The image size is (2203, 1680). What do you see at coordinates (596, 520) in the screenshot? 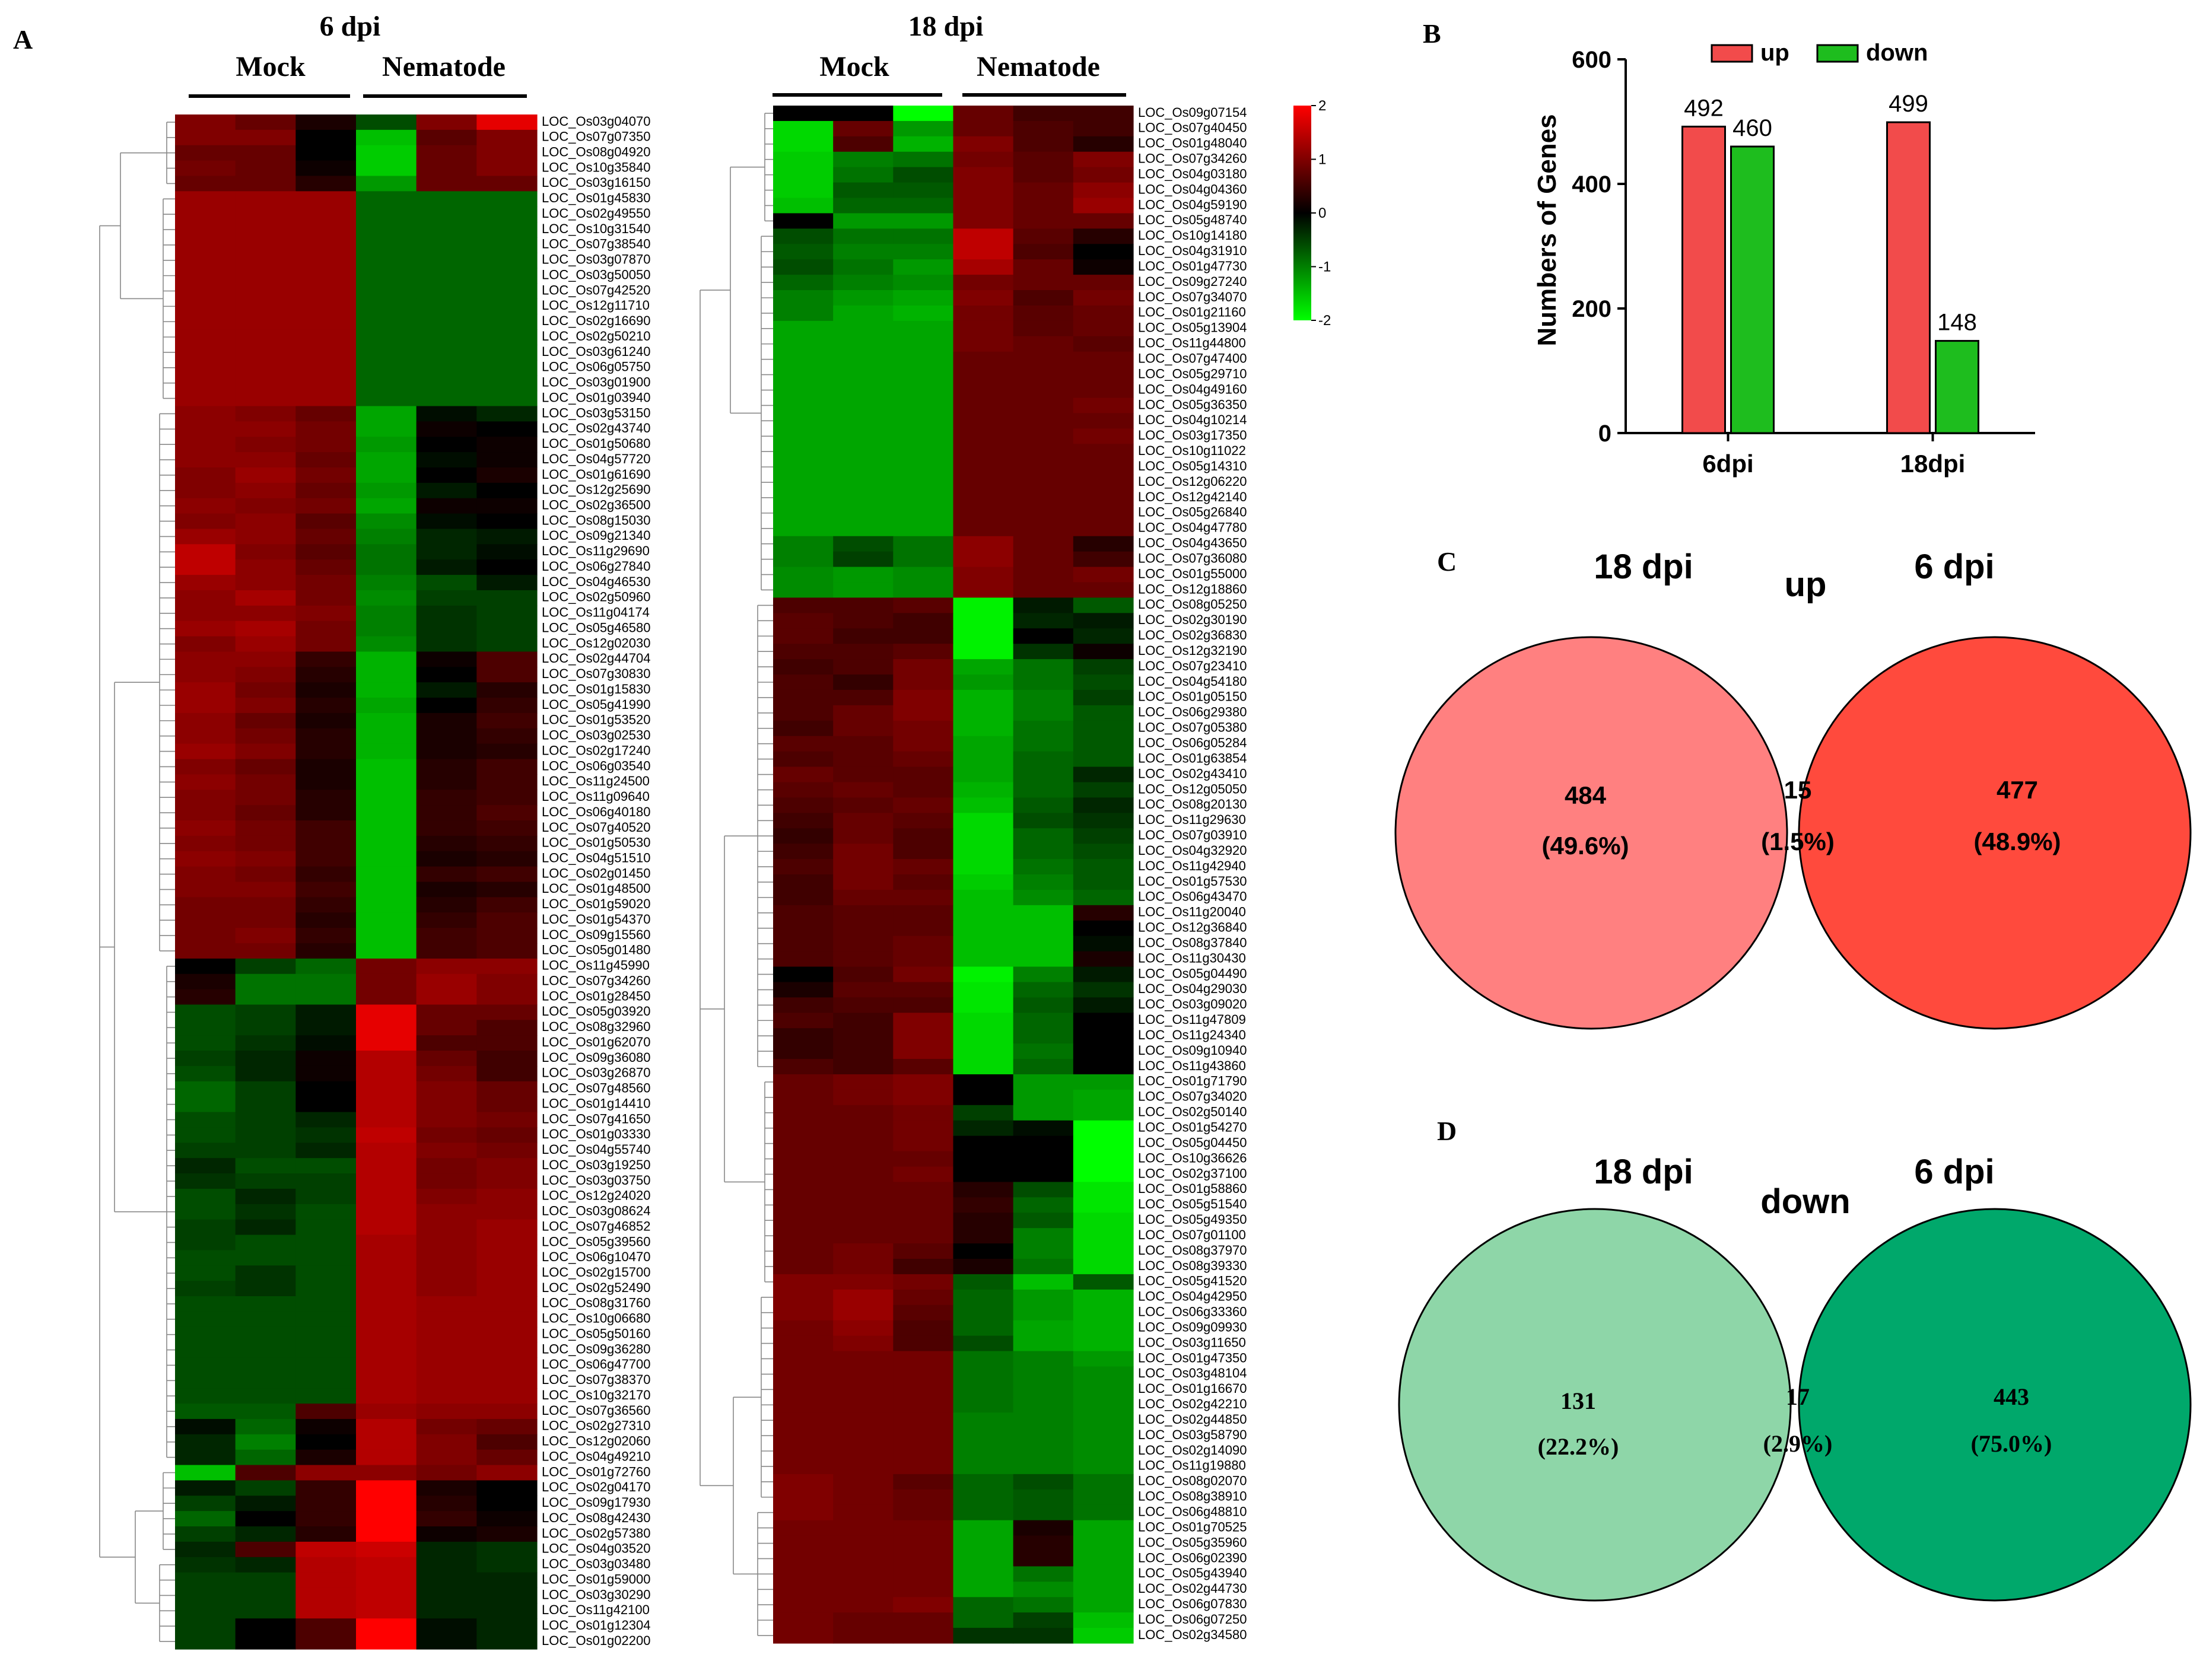
I see `heatmap-row-label: LOC_Os08g15030` at bounding box center [596, 520].